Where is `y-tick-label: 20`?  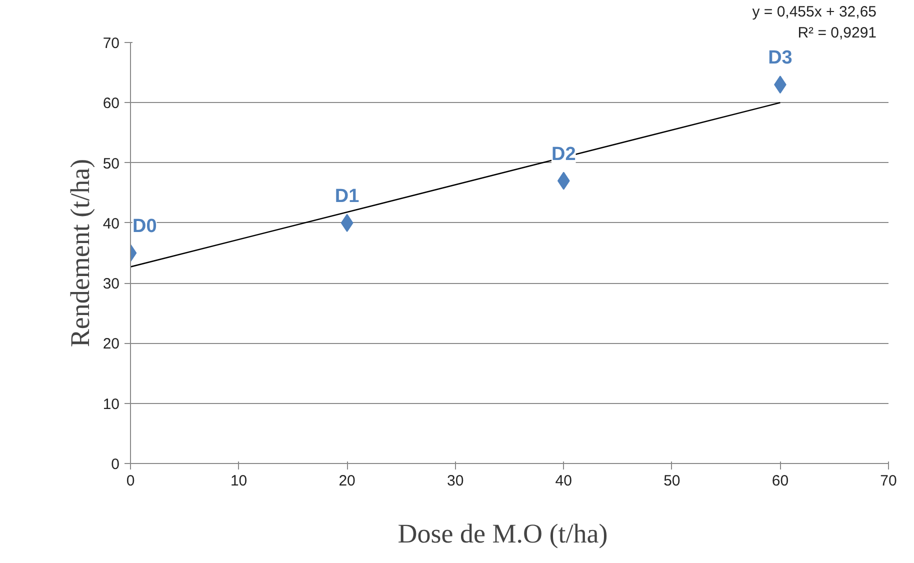 y-tick-label: 20 is located at coordinates (111, 344).